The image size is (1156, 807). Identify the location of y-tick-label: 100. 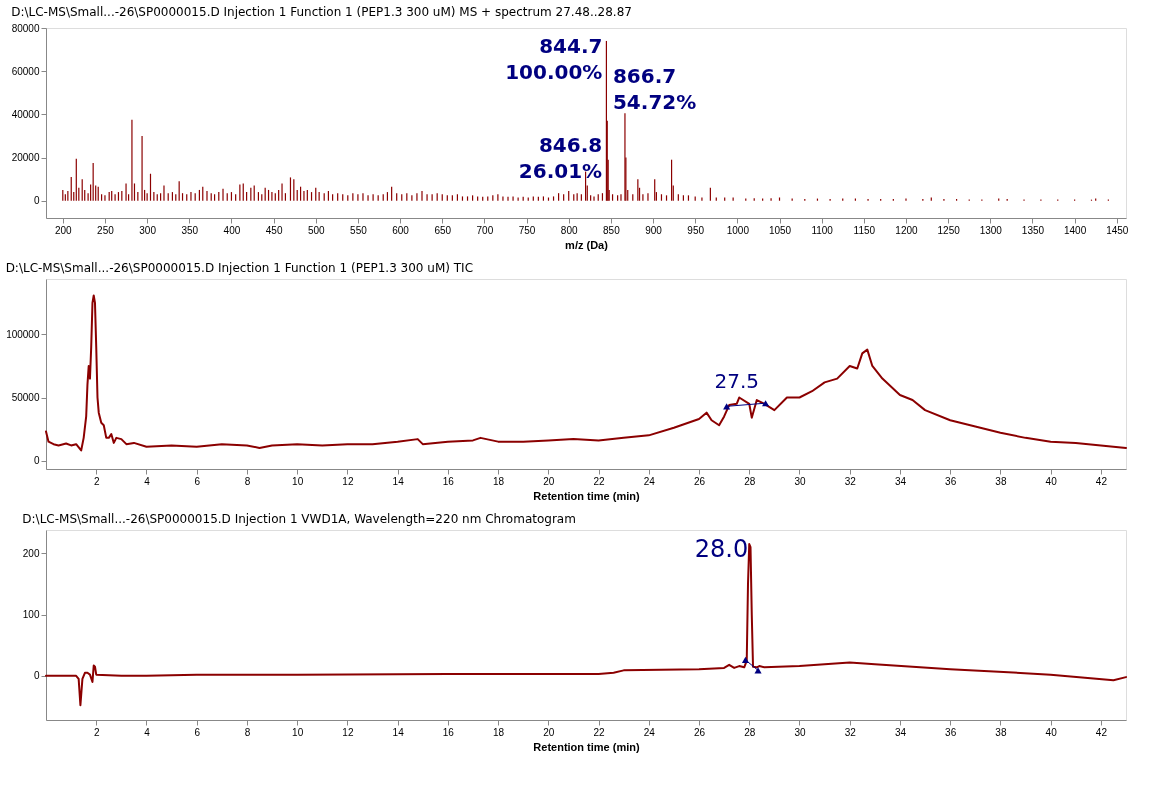
(31, 615).